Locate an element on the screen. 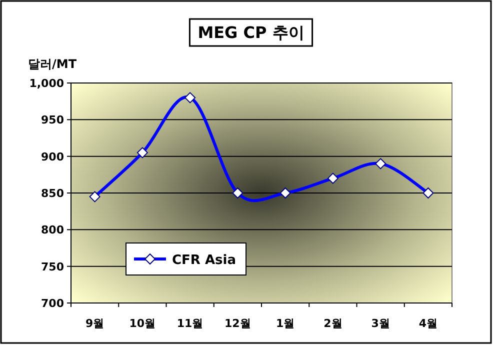  y-tick-label: 1,000 is located at coordinates (46, 83).